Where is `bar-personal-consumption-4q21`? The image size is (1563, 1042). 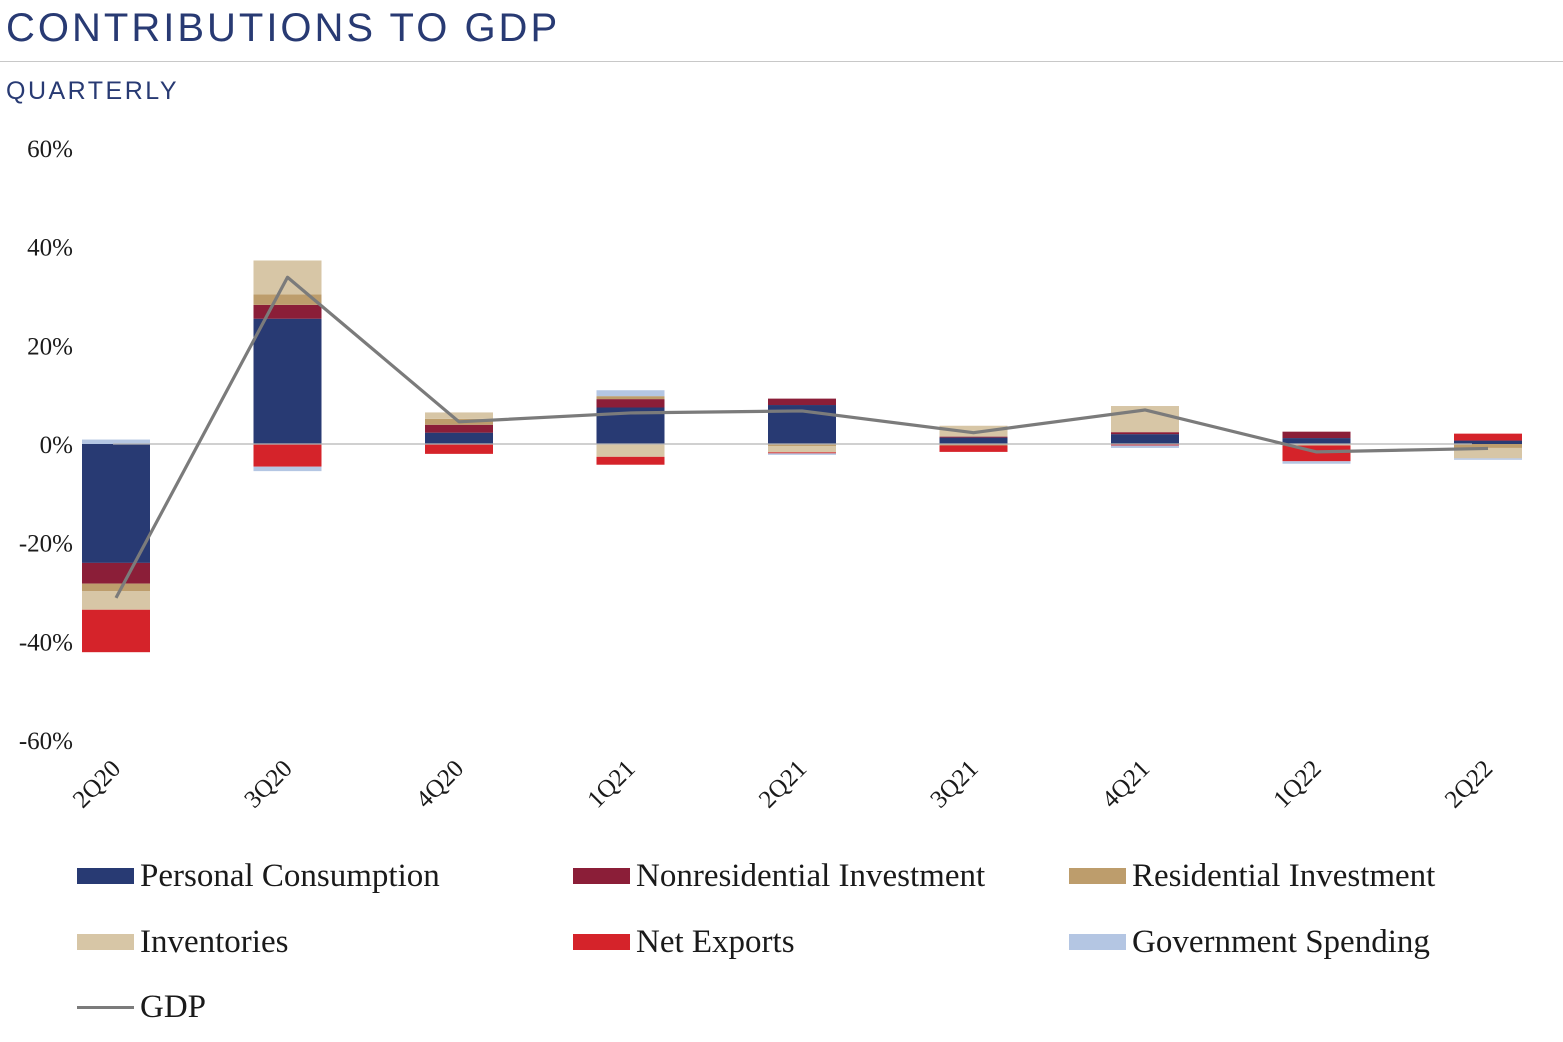
bar-personal-consumption-4q21 is located at coordinates (1145, 439).